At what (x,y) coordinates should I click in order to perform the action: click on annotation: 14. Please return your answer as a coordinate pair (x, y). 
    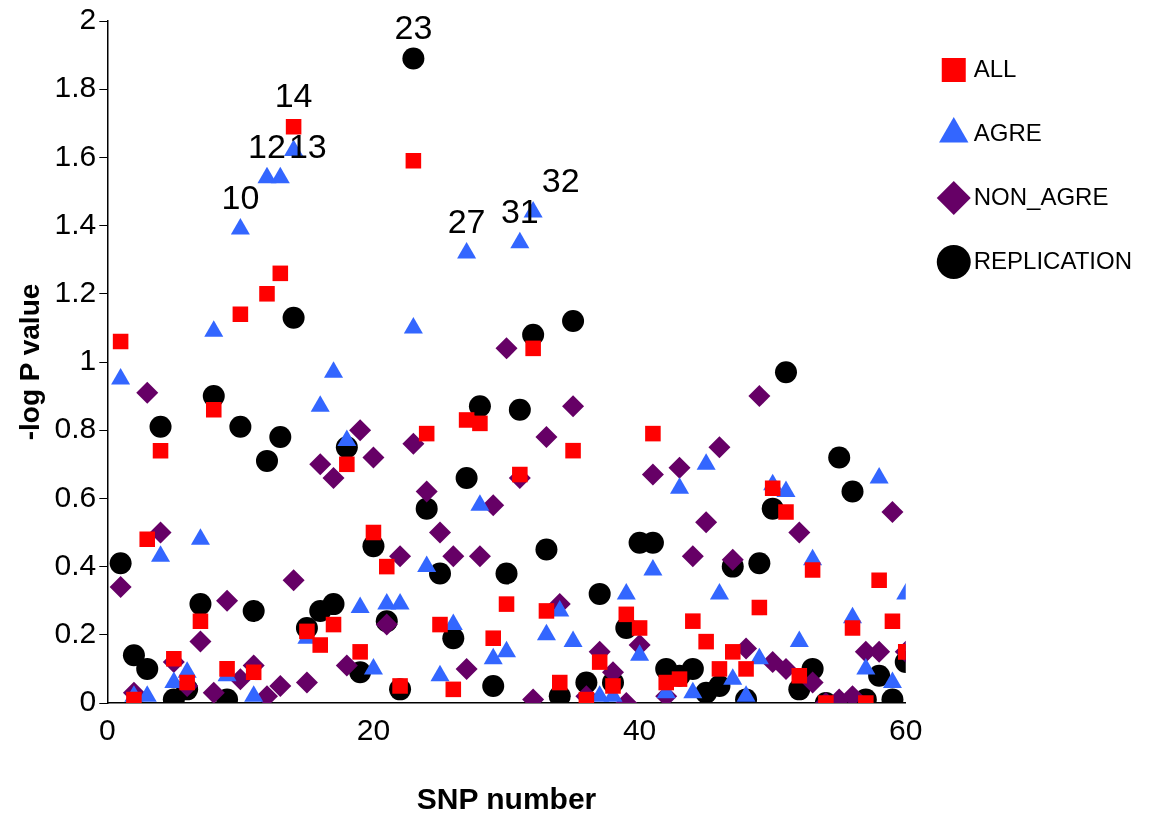
    Looking at the image, I should click on (293, 95).